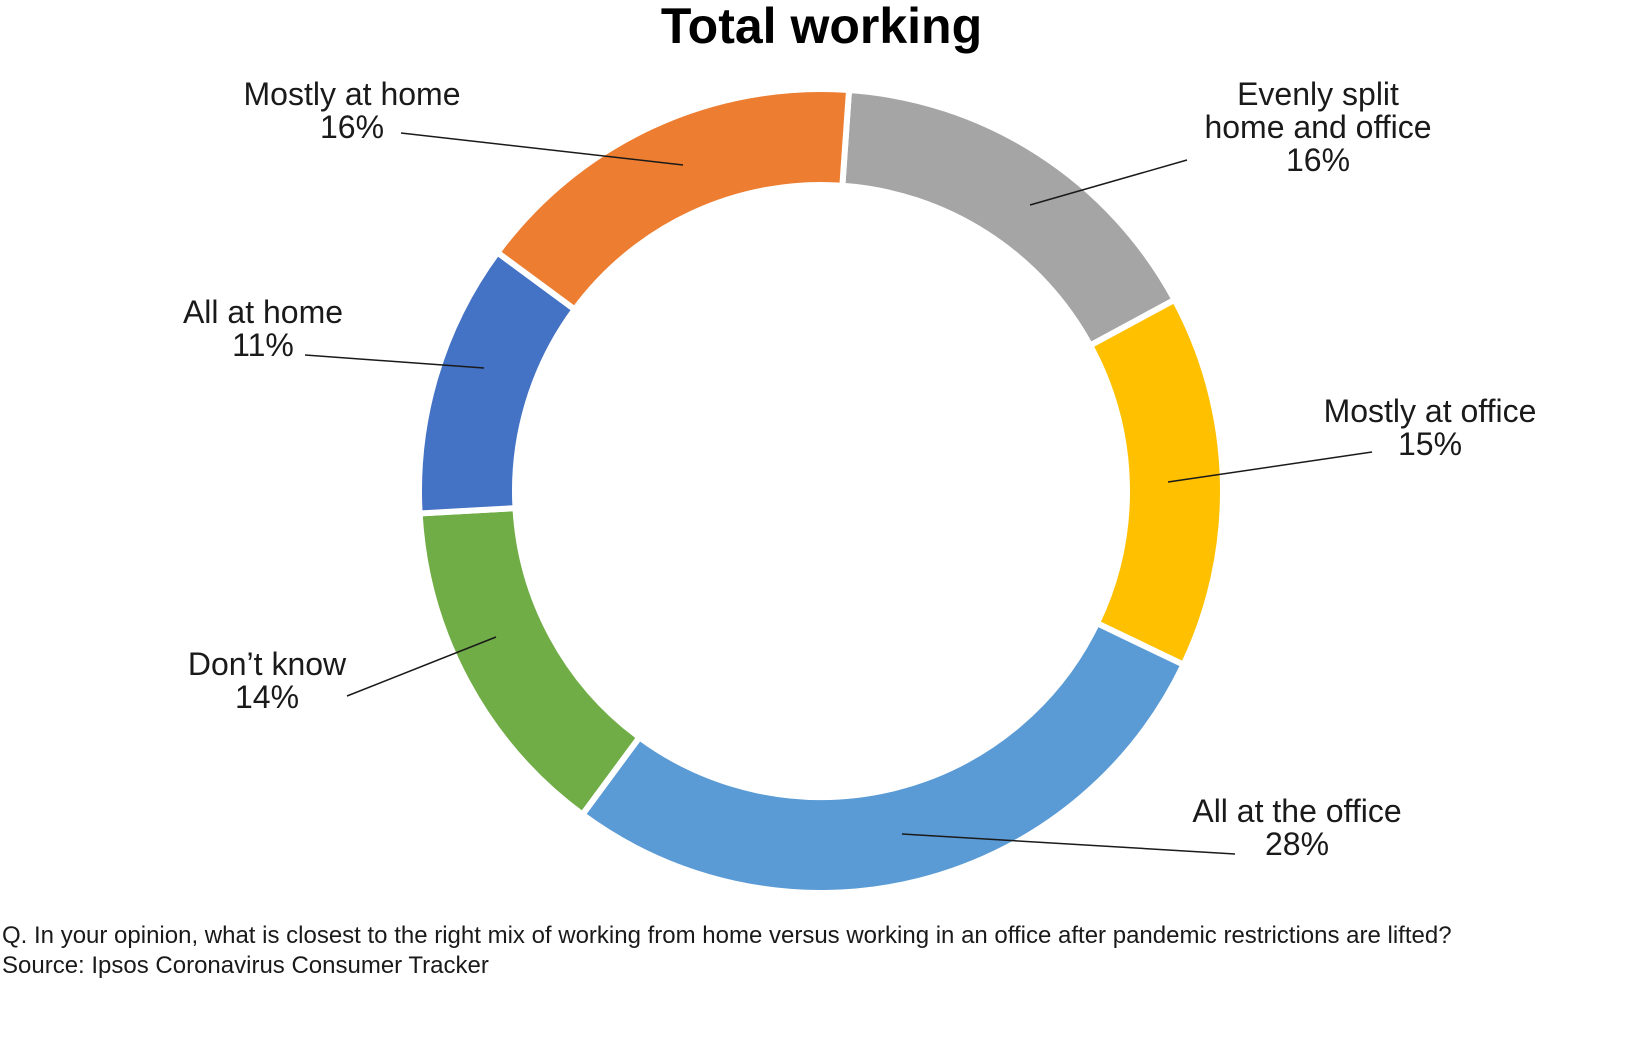 Image resolution: width=1643 pixels, height=1049 pixels. What do you see at coordinates (673, 200) in the screenshot?
I see `slice-mostly-at-home` at bounding box center [673, 200].